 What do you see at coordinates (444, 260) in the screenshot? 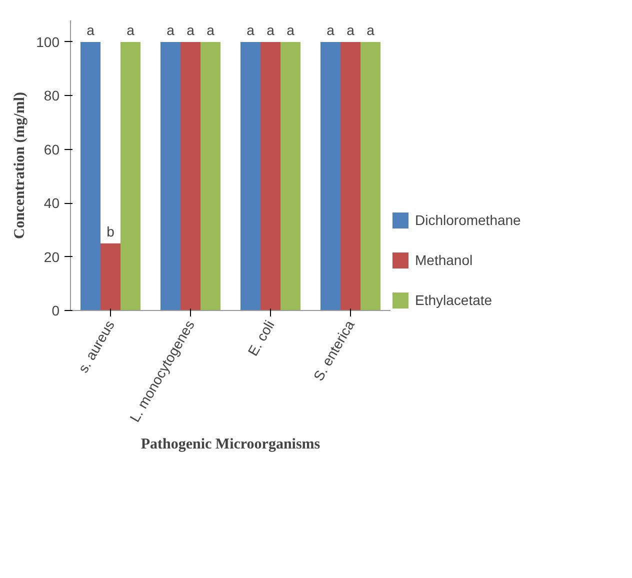
I see `legend-label: Methanol` at bounding box center [444, 260].